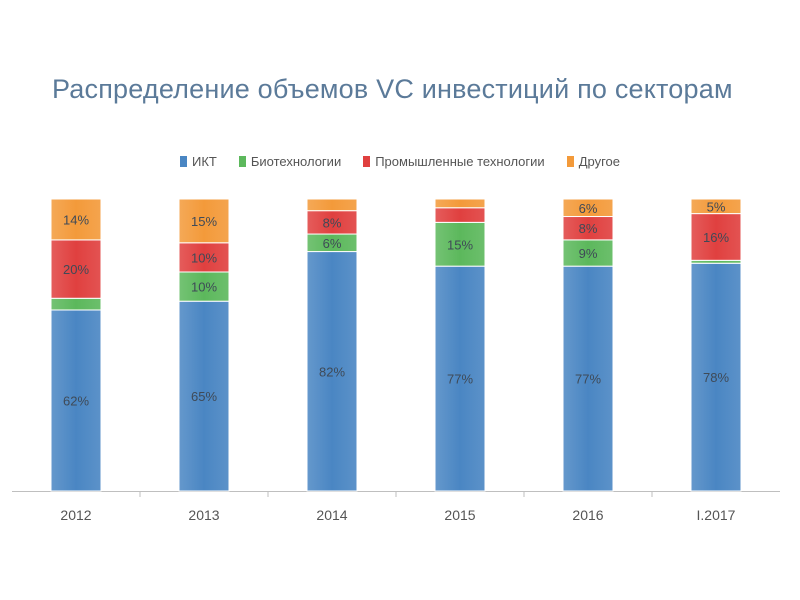 The image size is (800, 600). I want to click on x-tick-label-2013: 2013, so click(203, 515).